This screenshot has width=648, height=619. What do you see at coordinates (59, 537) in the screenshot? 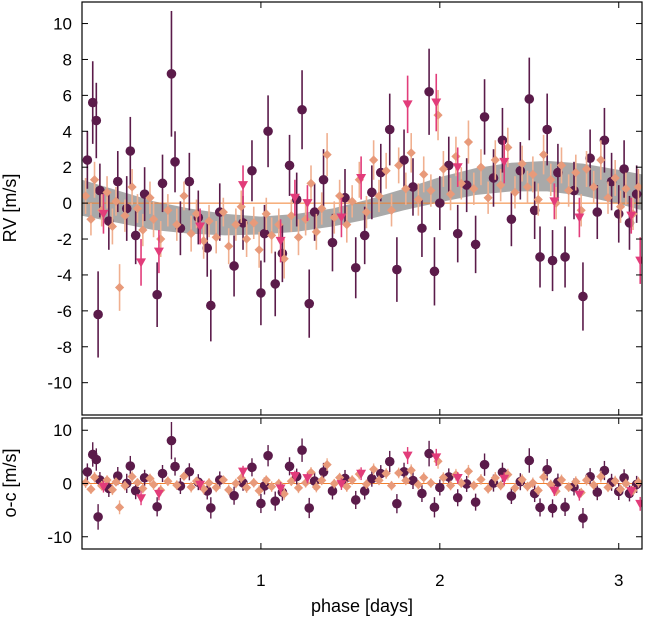
I see `residuals-y-tick-label: -10` at bounding box center [59, 537].